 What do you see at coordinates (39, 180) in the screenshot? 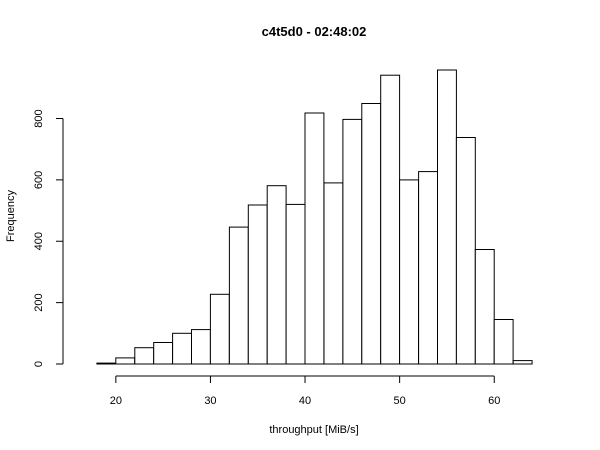
I see `y-tick-label: 600` at bounding box center [39, 180].